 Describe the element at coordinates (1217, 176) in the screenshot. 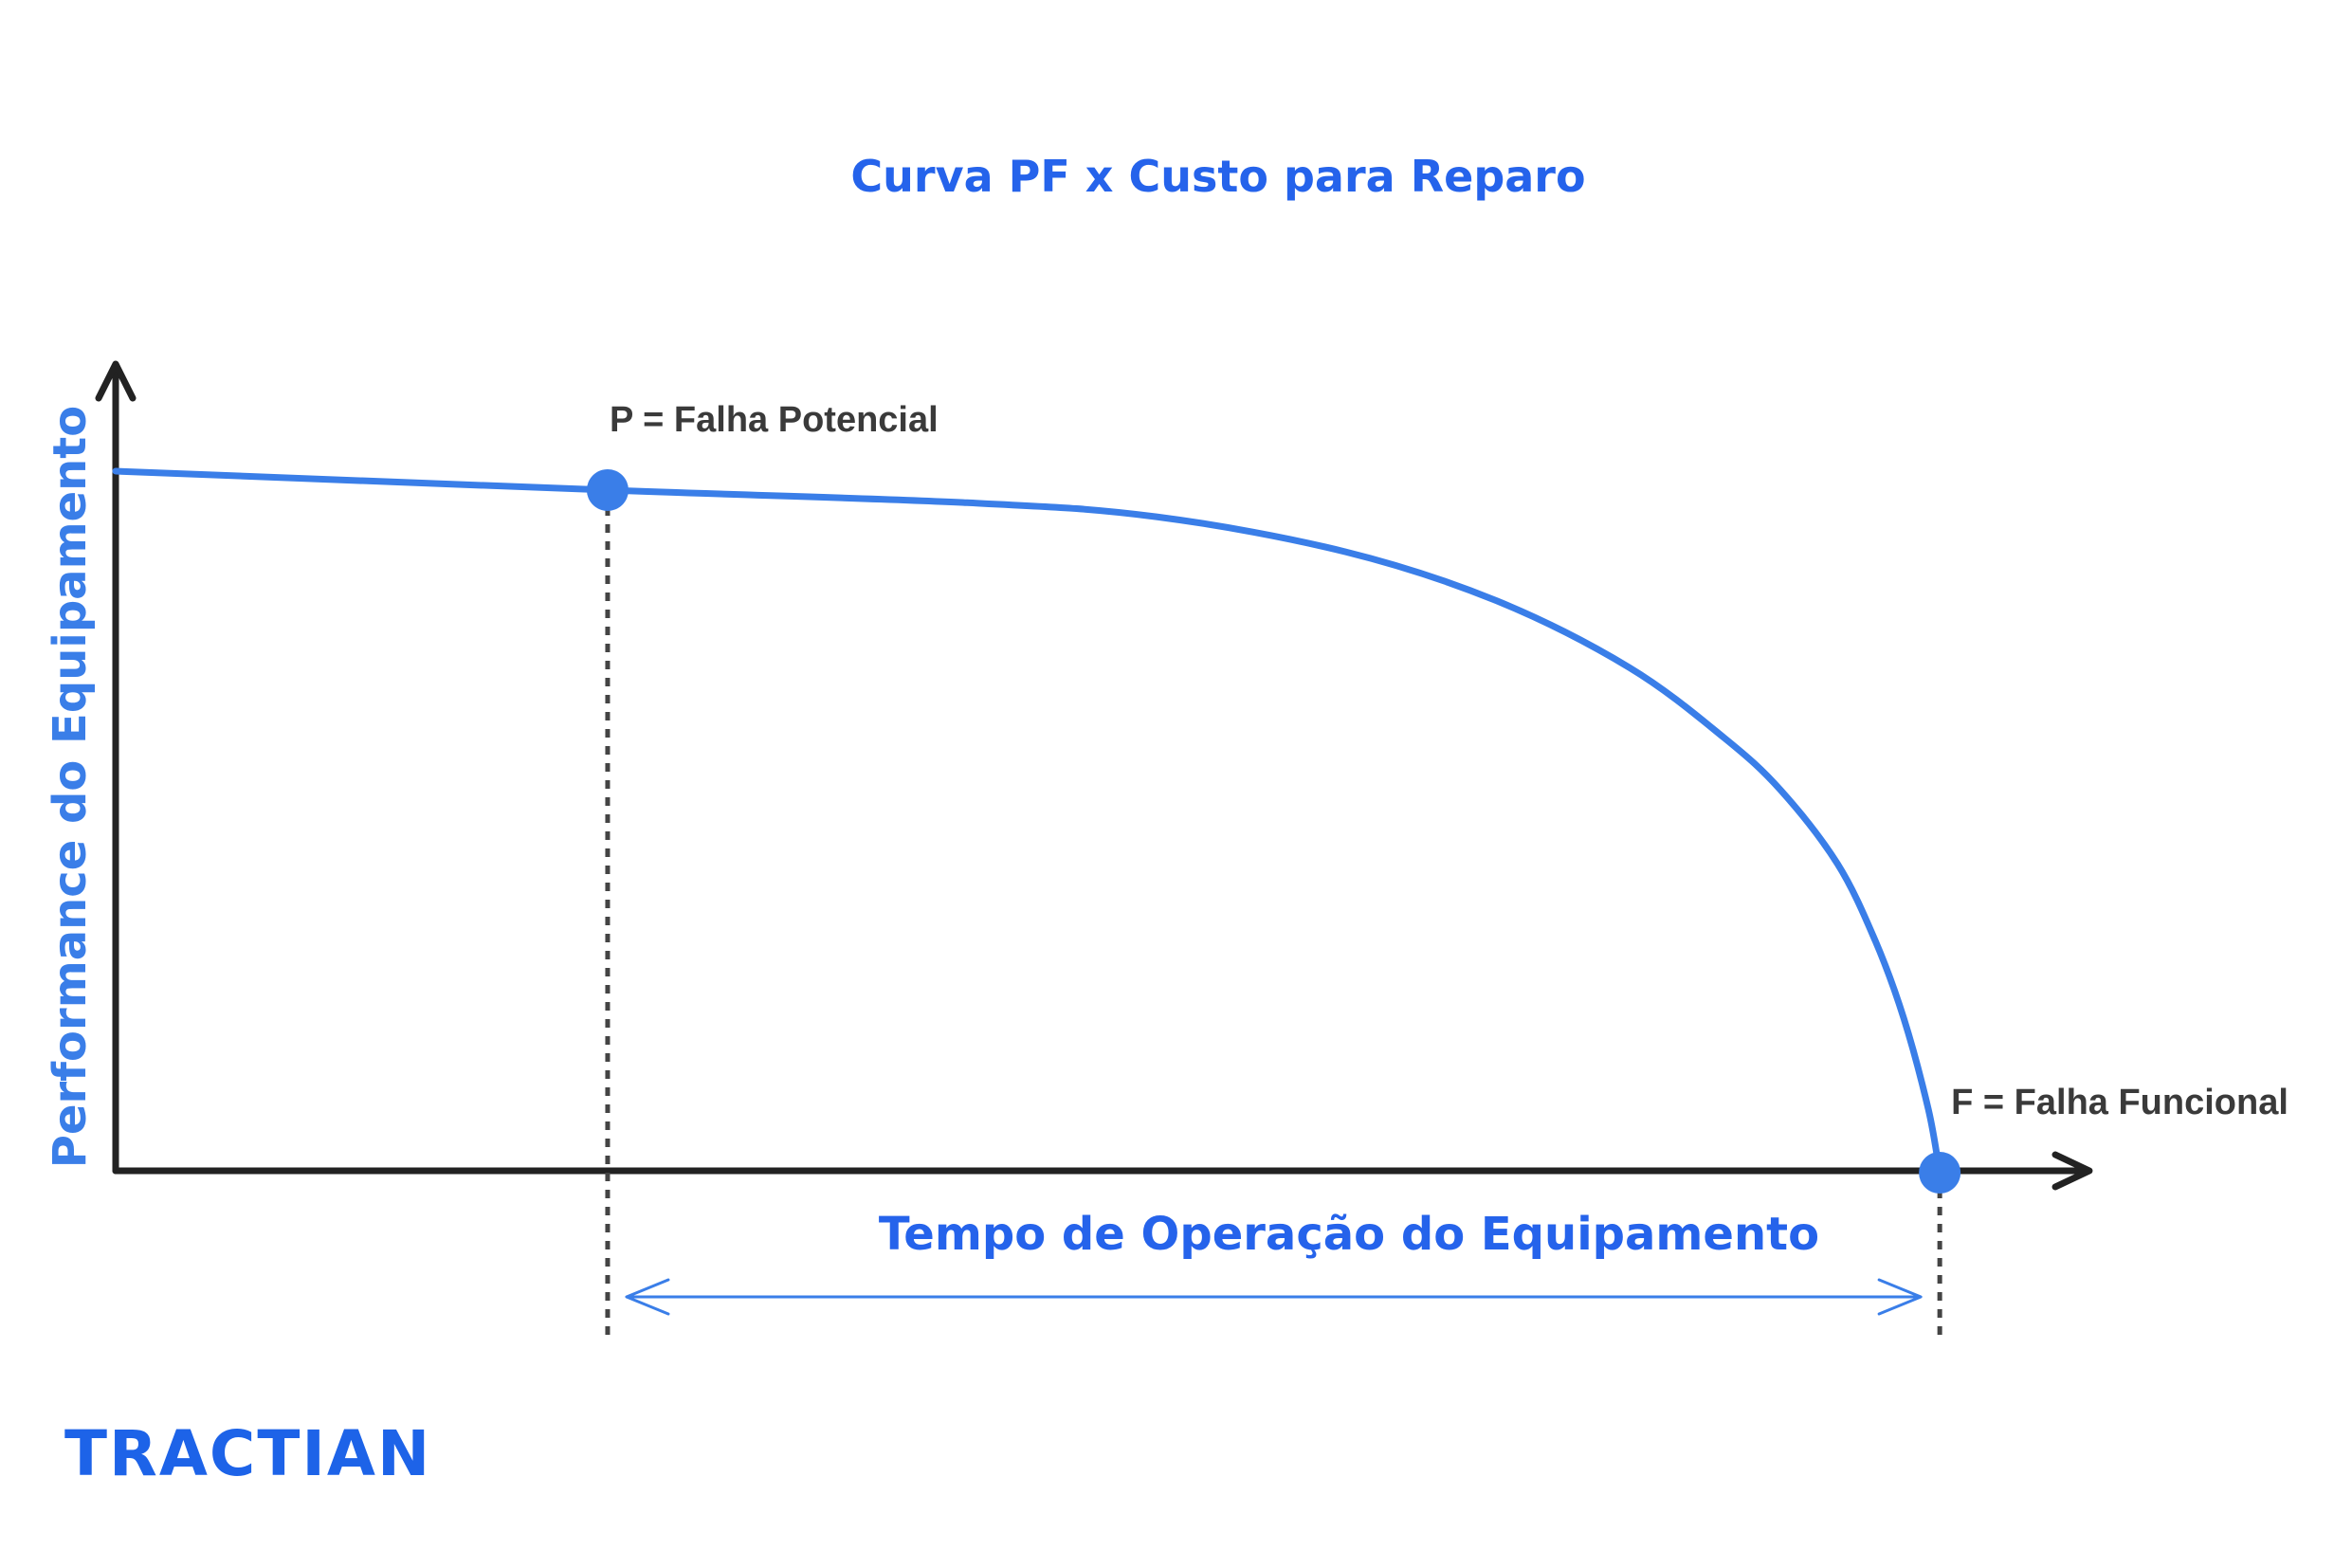

I see `chart-title: Curva PF x Custo para Reparo` at that location.